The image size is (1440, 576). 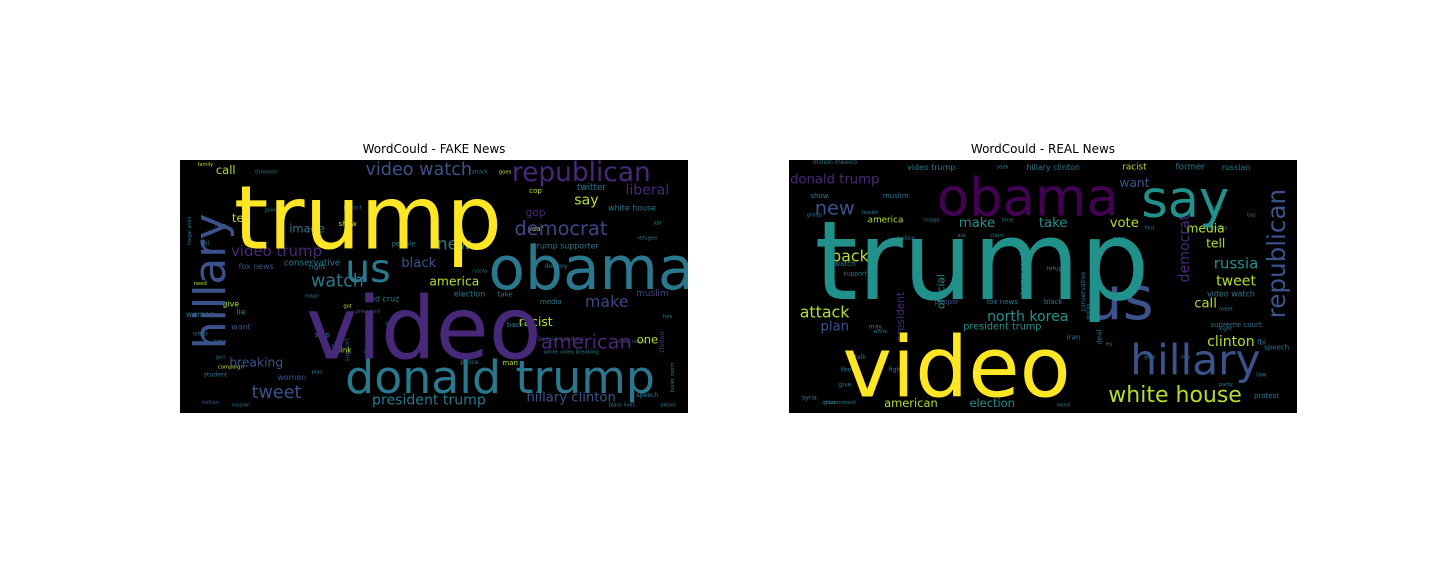 What do you see at coordinates (1276, 347) in the screenshot?
I see `word-speech: speech` at bounding box center [1276, 347].